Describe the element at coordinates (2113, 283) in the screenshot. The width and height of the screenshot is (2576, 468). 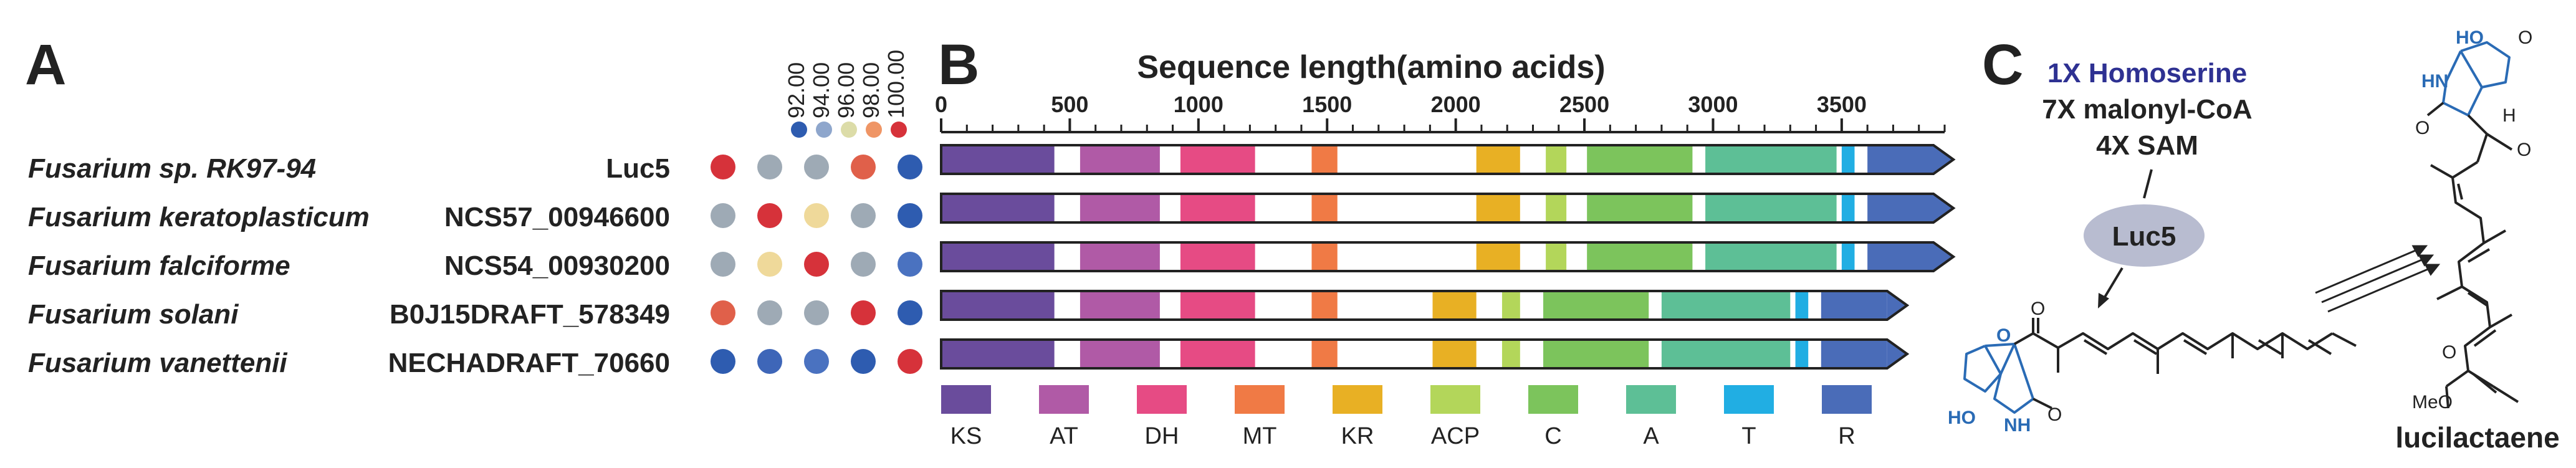
I see `reaction-arrow` at that location.